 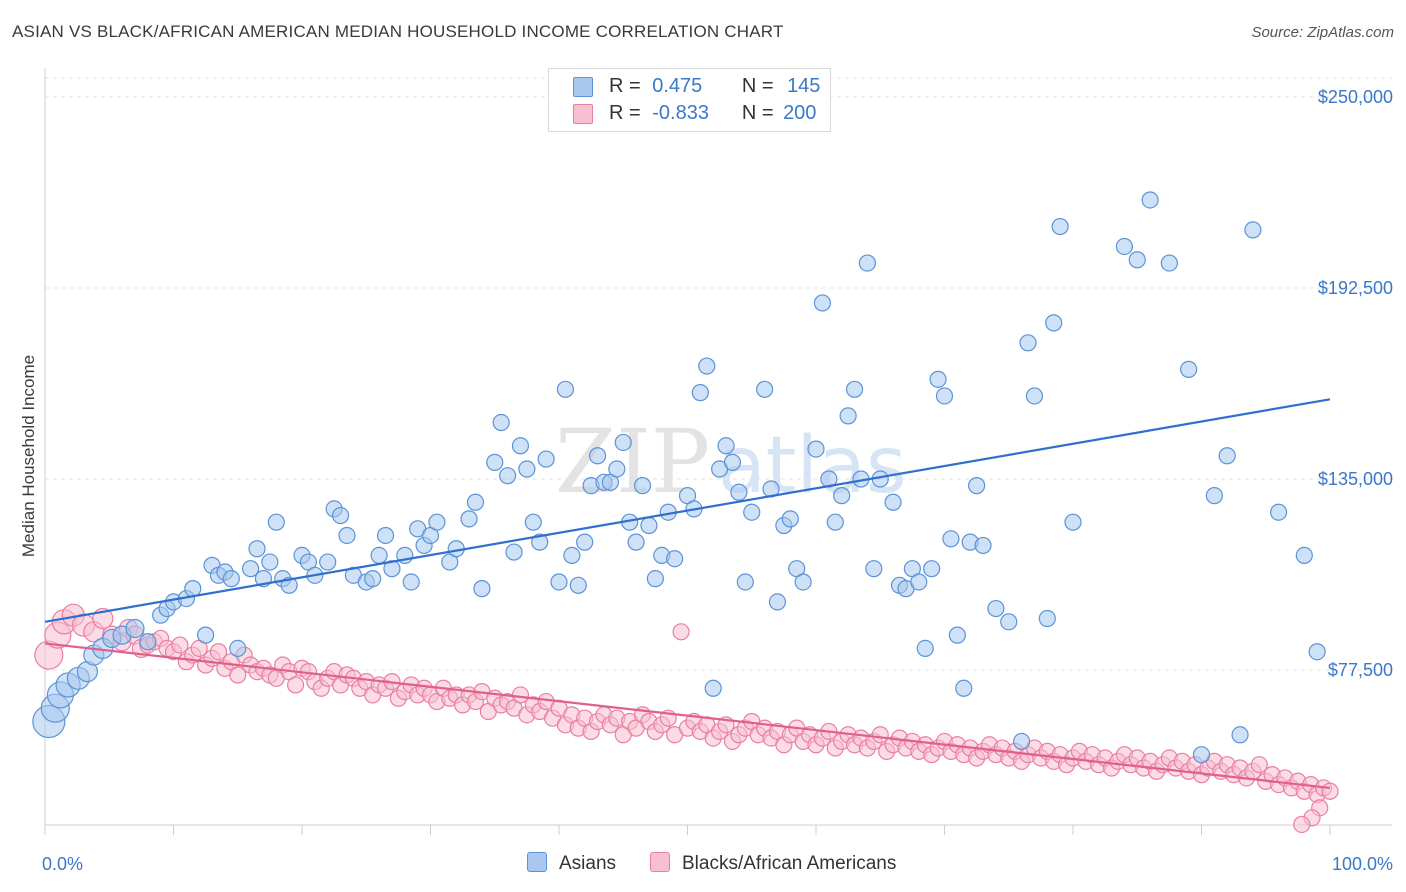 I want to click on correlation-legend: R = 0.475 N = 145 R = -0.833 N = 200, so click(x=689, y=100).